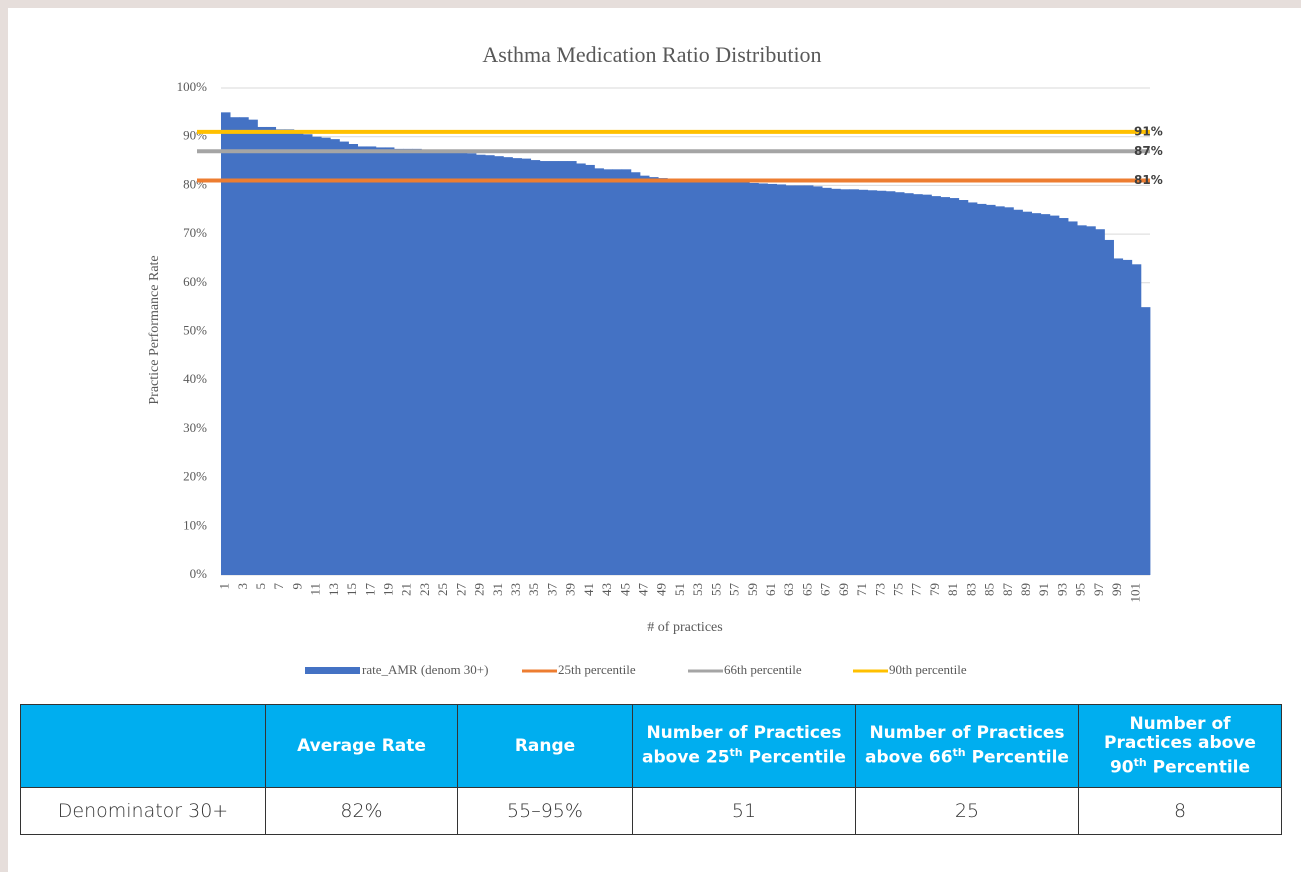 The image size is (1301, 872). What do you see at coordinates (1201, 767) in the screenshot?
I see `header-tail: Percentile` at bounding box center [1201, 767].